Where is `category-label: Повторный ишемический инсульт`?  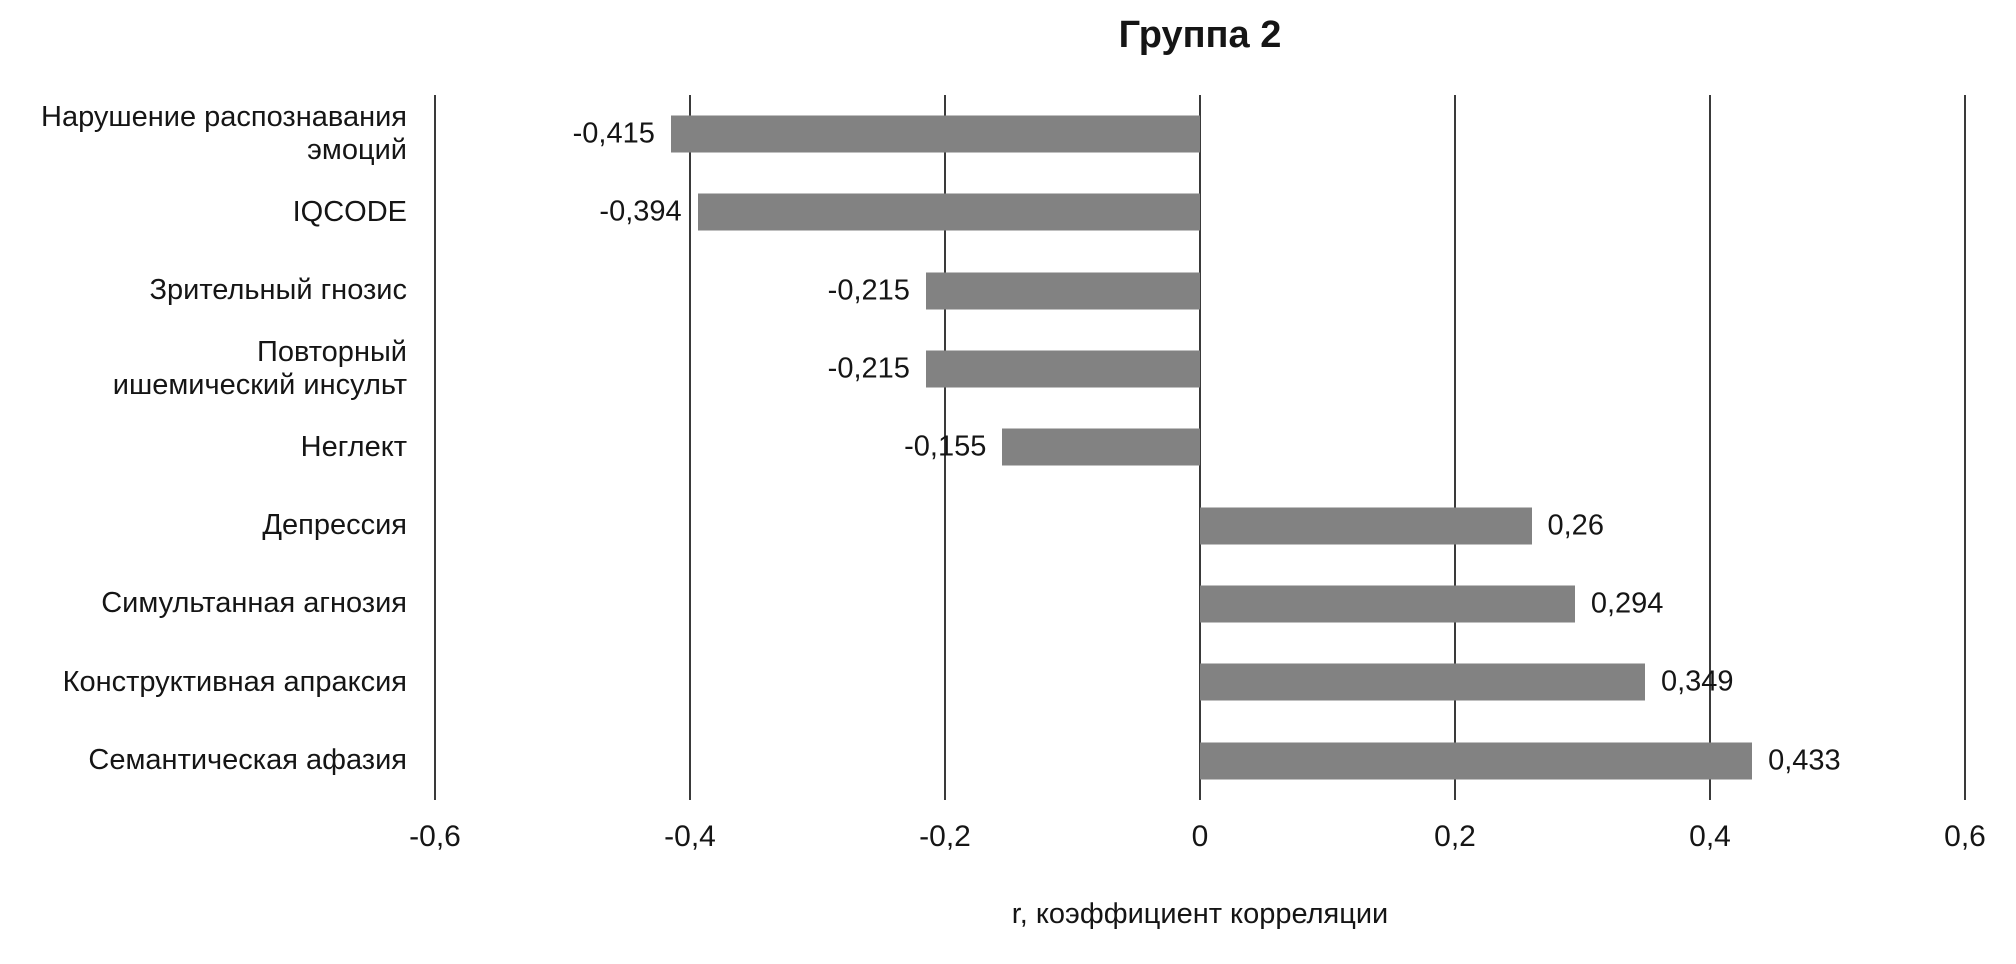
category-label: Повторный ишемический инсульт is located at coordinates (259, 368).